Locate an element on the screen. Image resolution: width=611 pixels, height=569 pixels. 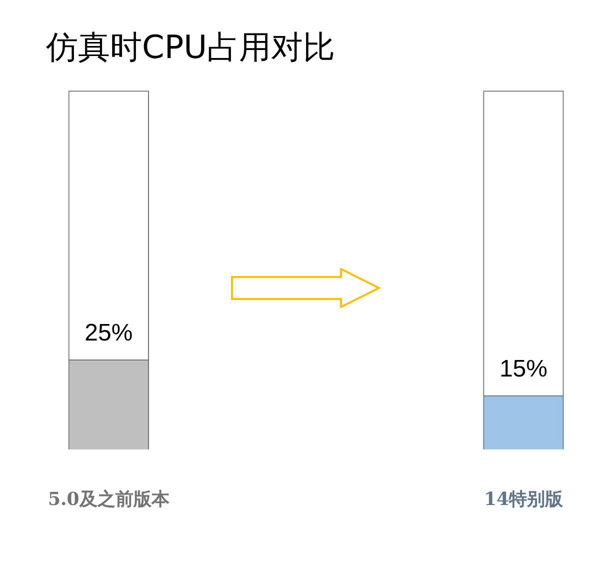
data-label: 15% is located at coordinates (523, 368).